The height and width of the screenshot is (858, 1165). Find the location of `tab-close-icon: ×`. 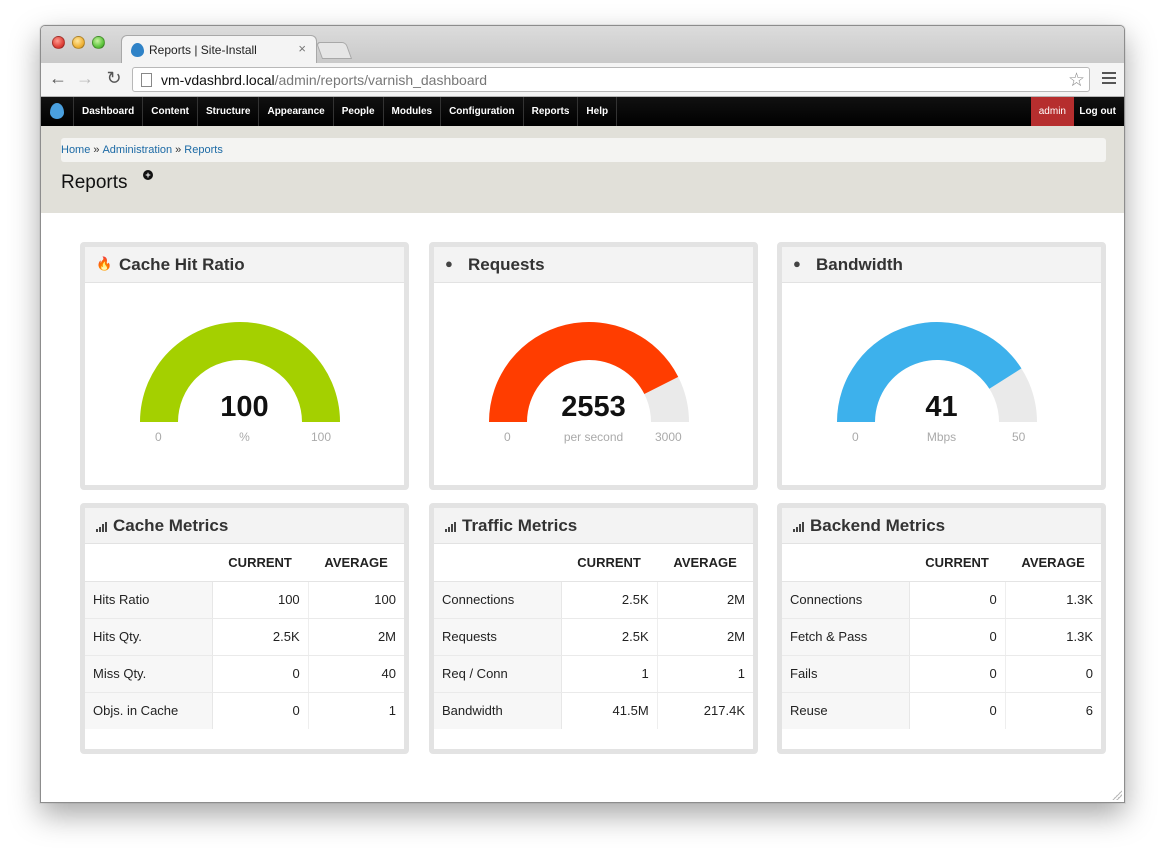

tab-close-icon: × is located at coordinates (302, 48).